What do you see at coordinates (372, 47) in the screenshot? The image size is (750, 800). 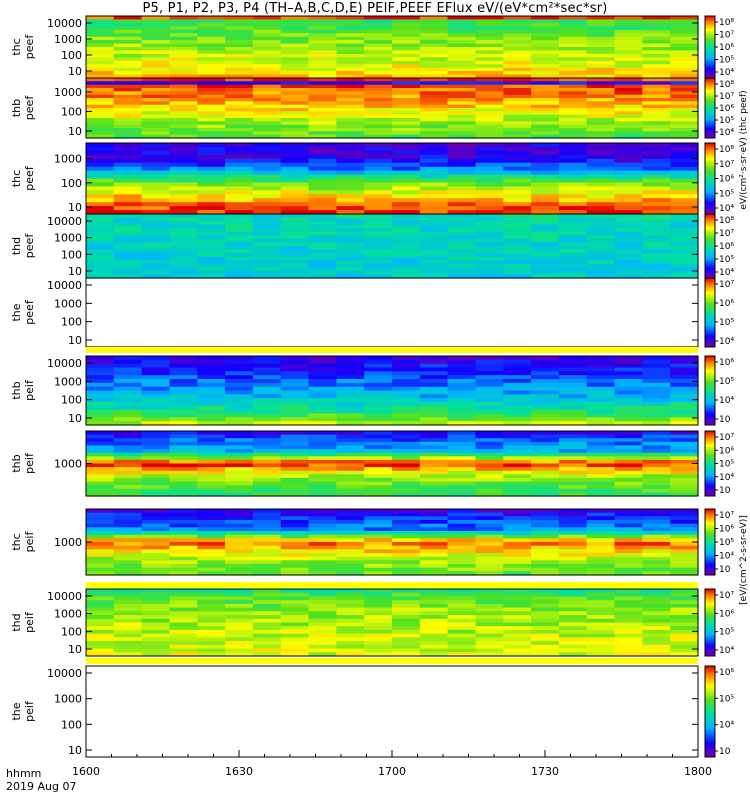 I see `panel-1: 10100100010000thc peef10⁴10⁵10⁶10⁷10⁸` at bounding box center [372, 47].